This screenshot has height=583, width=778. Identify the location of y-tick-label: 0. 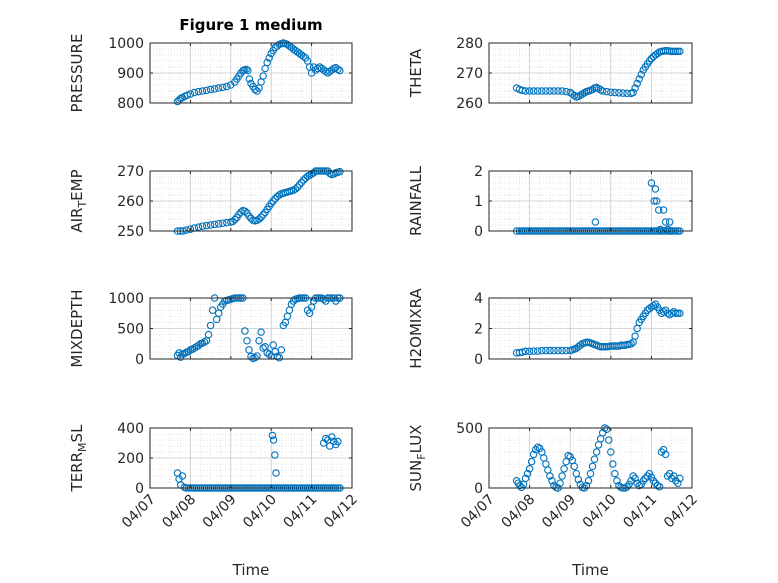
(478, 489).